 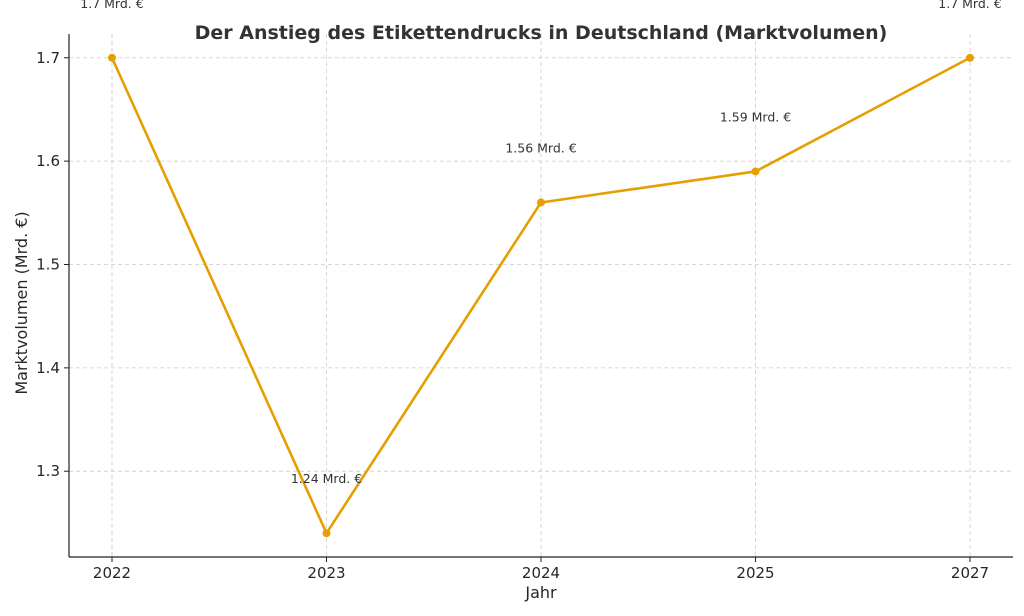 What do you see at coordinates (540, 592) in the screenshot?
I see `x-axis-label: Jahr` at bounding box center [540, 592].